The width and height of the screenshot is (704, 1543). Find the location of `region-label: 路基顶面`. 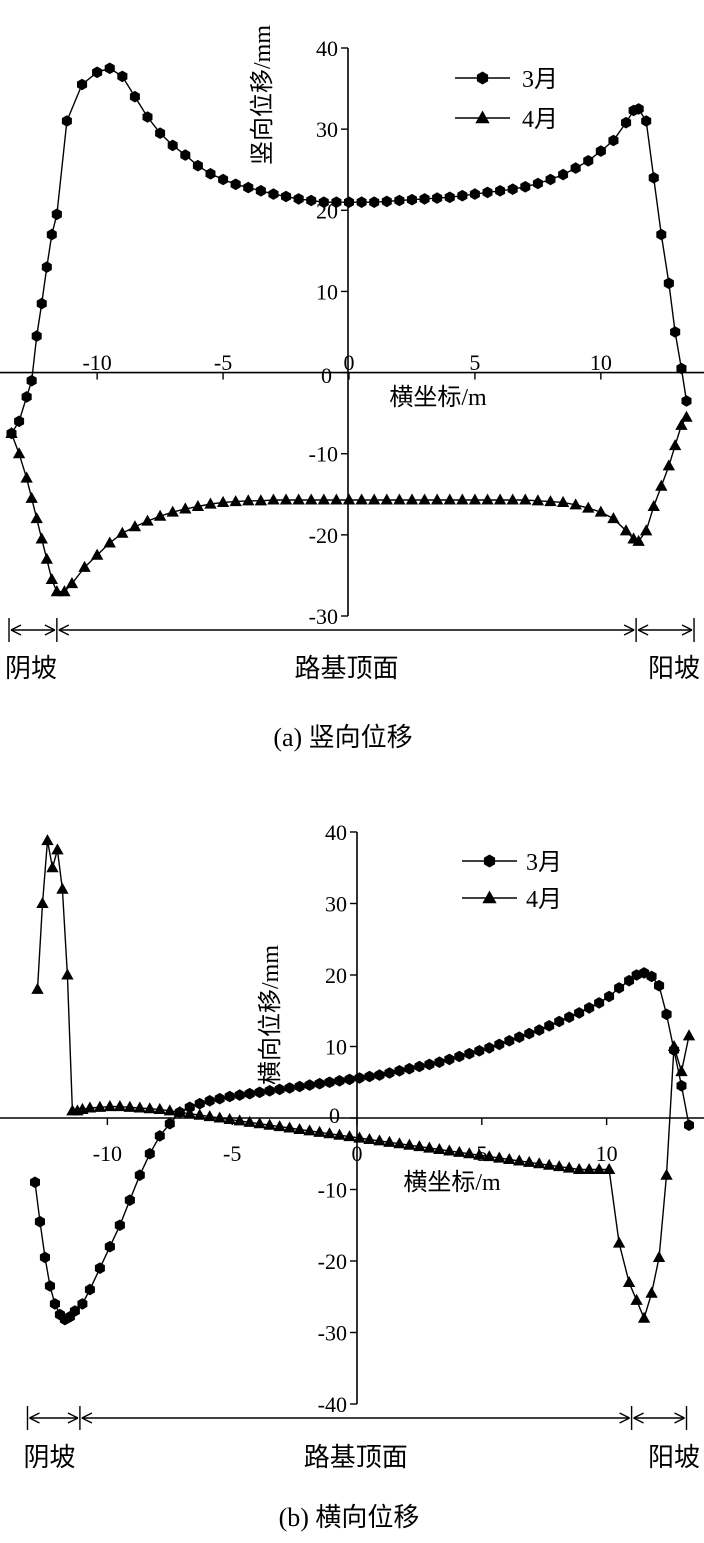

region-label: 路基顶面 is located at coordinates (356, 1457).